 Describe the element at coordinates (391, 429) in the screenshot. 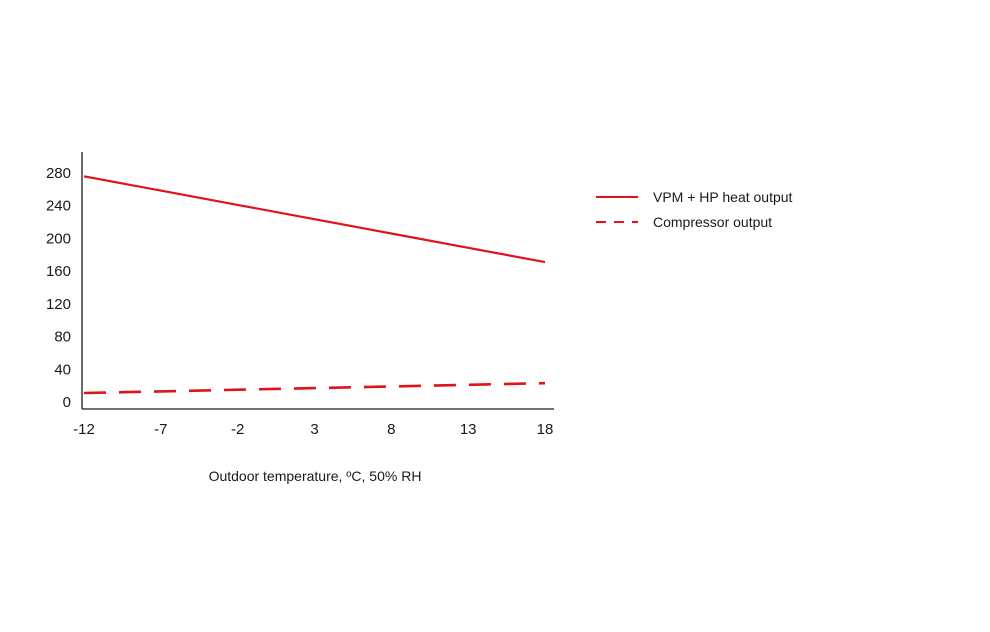

I see `x-tick-label: 8` at that location.